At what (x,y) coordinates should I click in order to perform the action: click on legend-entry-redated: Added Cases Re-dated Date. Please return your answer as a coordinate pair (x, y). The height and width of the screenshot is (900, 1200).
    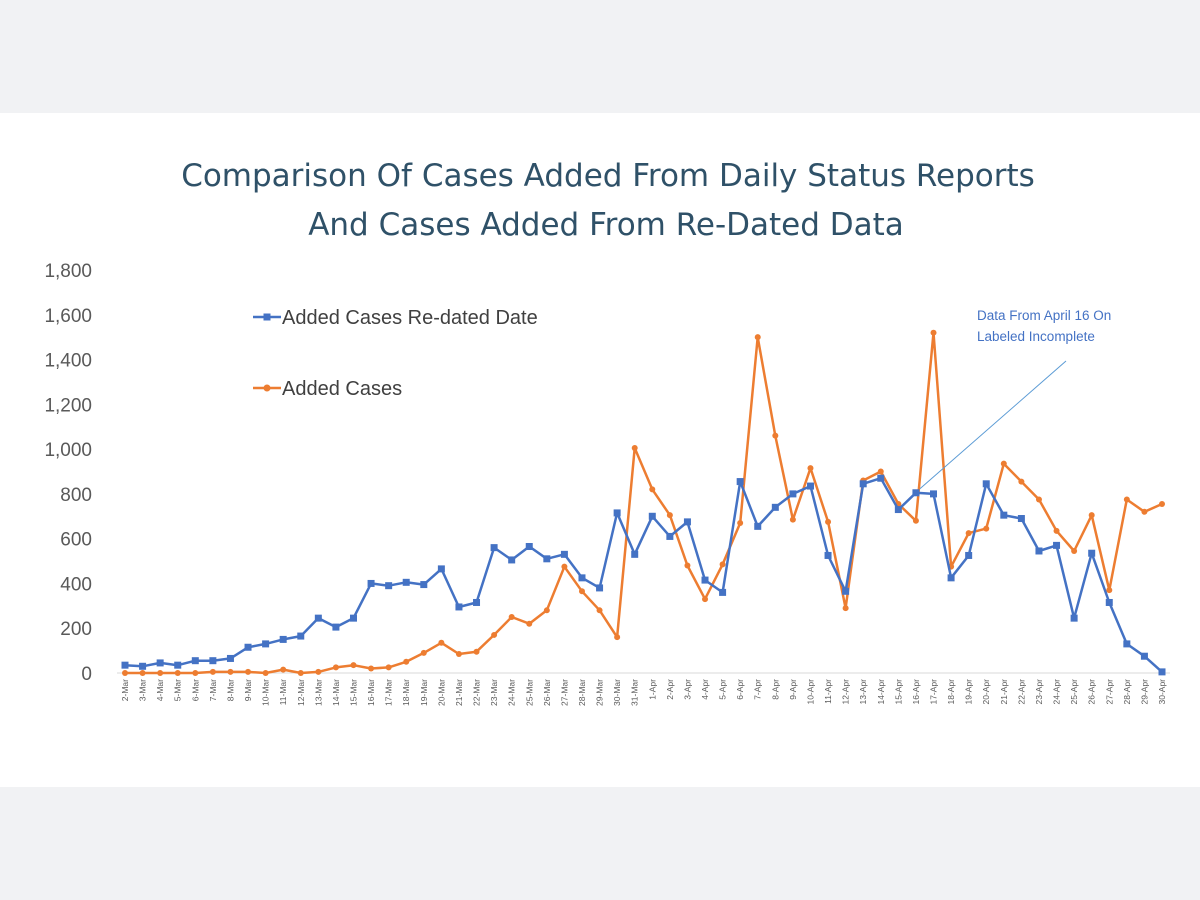
    Looking at the image, I should click on (395, 318).